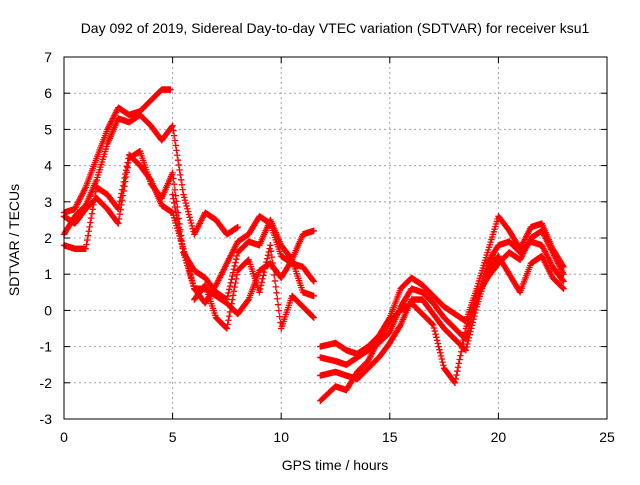 This screenshot has width=640, height=485. Describe the element at coordinates (48, 93) in the screenshot. I see `y-tick-label: 6` at that location.